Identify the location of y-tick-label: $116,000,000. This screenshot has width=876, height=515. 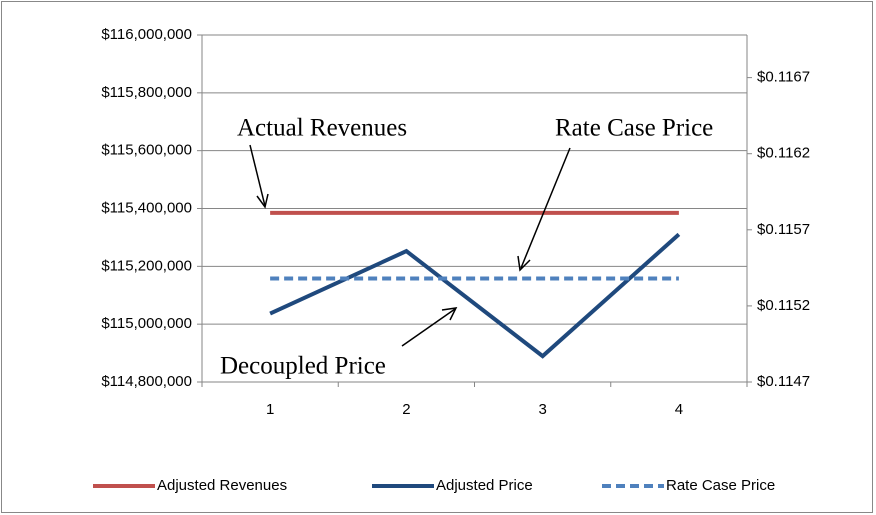
(146, 34).